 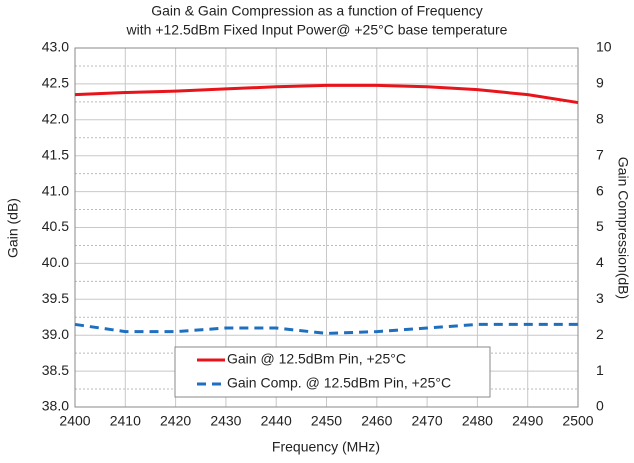 I want to click on y2-tick-label: 9, so click(x=600, y=83).